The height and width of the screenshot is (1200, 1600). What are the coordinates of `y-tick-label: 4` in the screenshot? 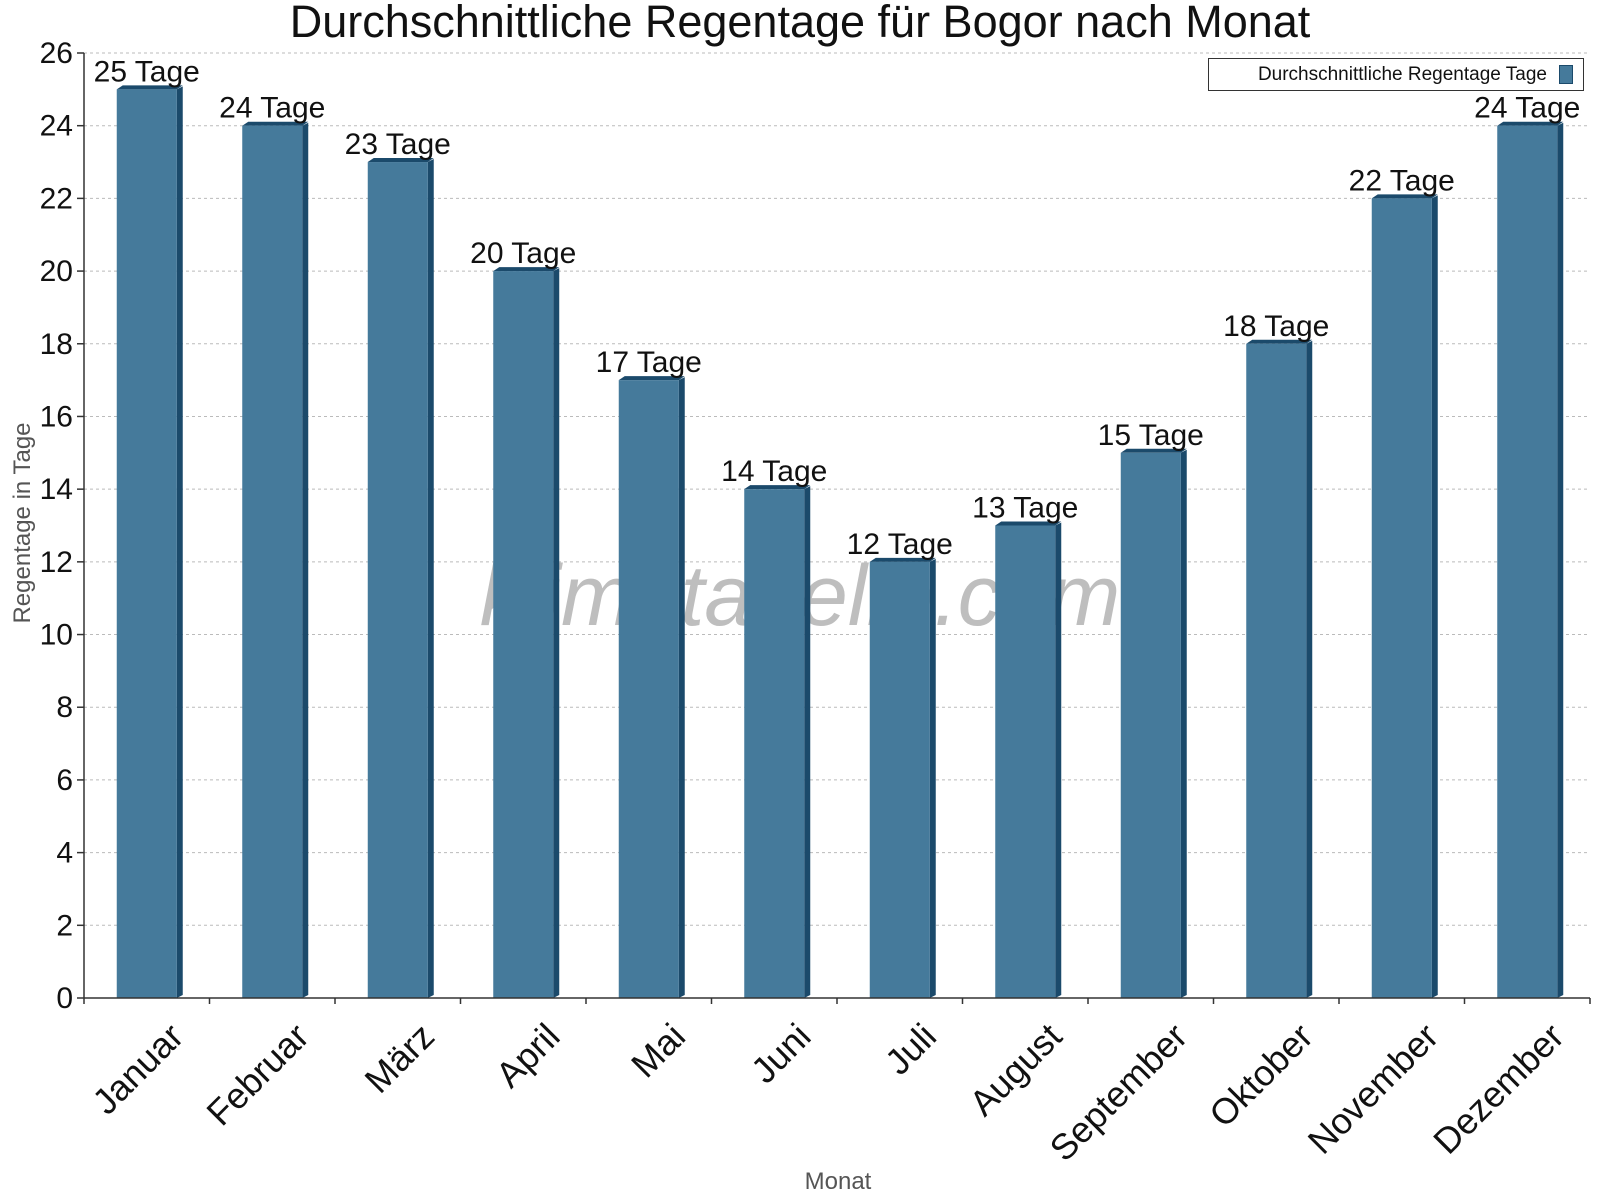 It's located at (64, 853).